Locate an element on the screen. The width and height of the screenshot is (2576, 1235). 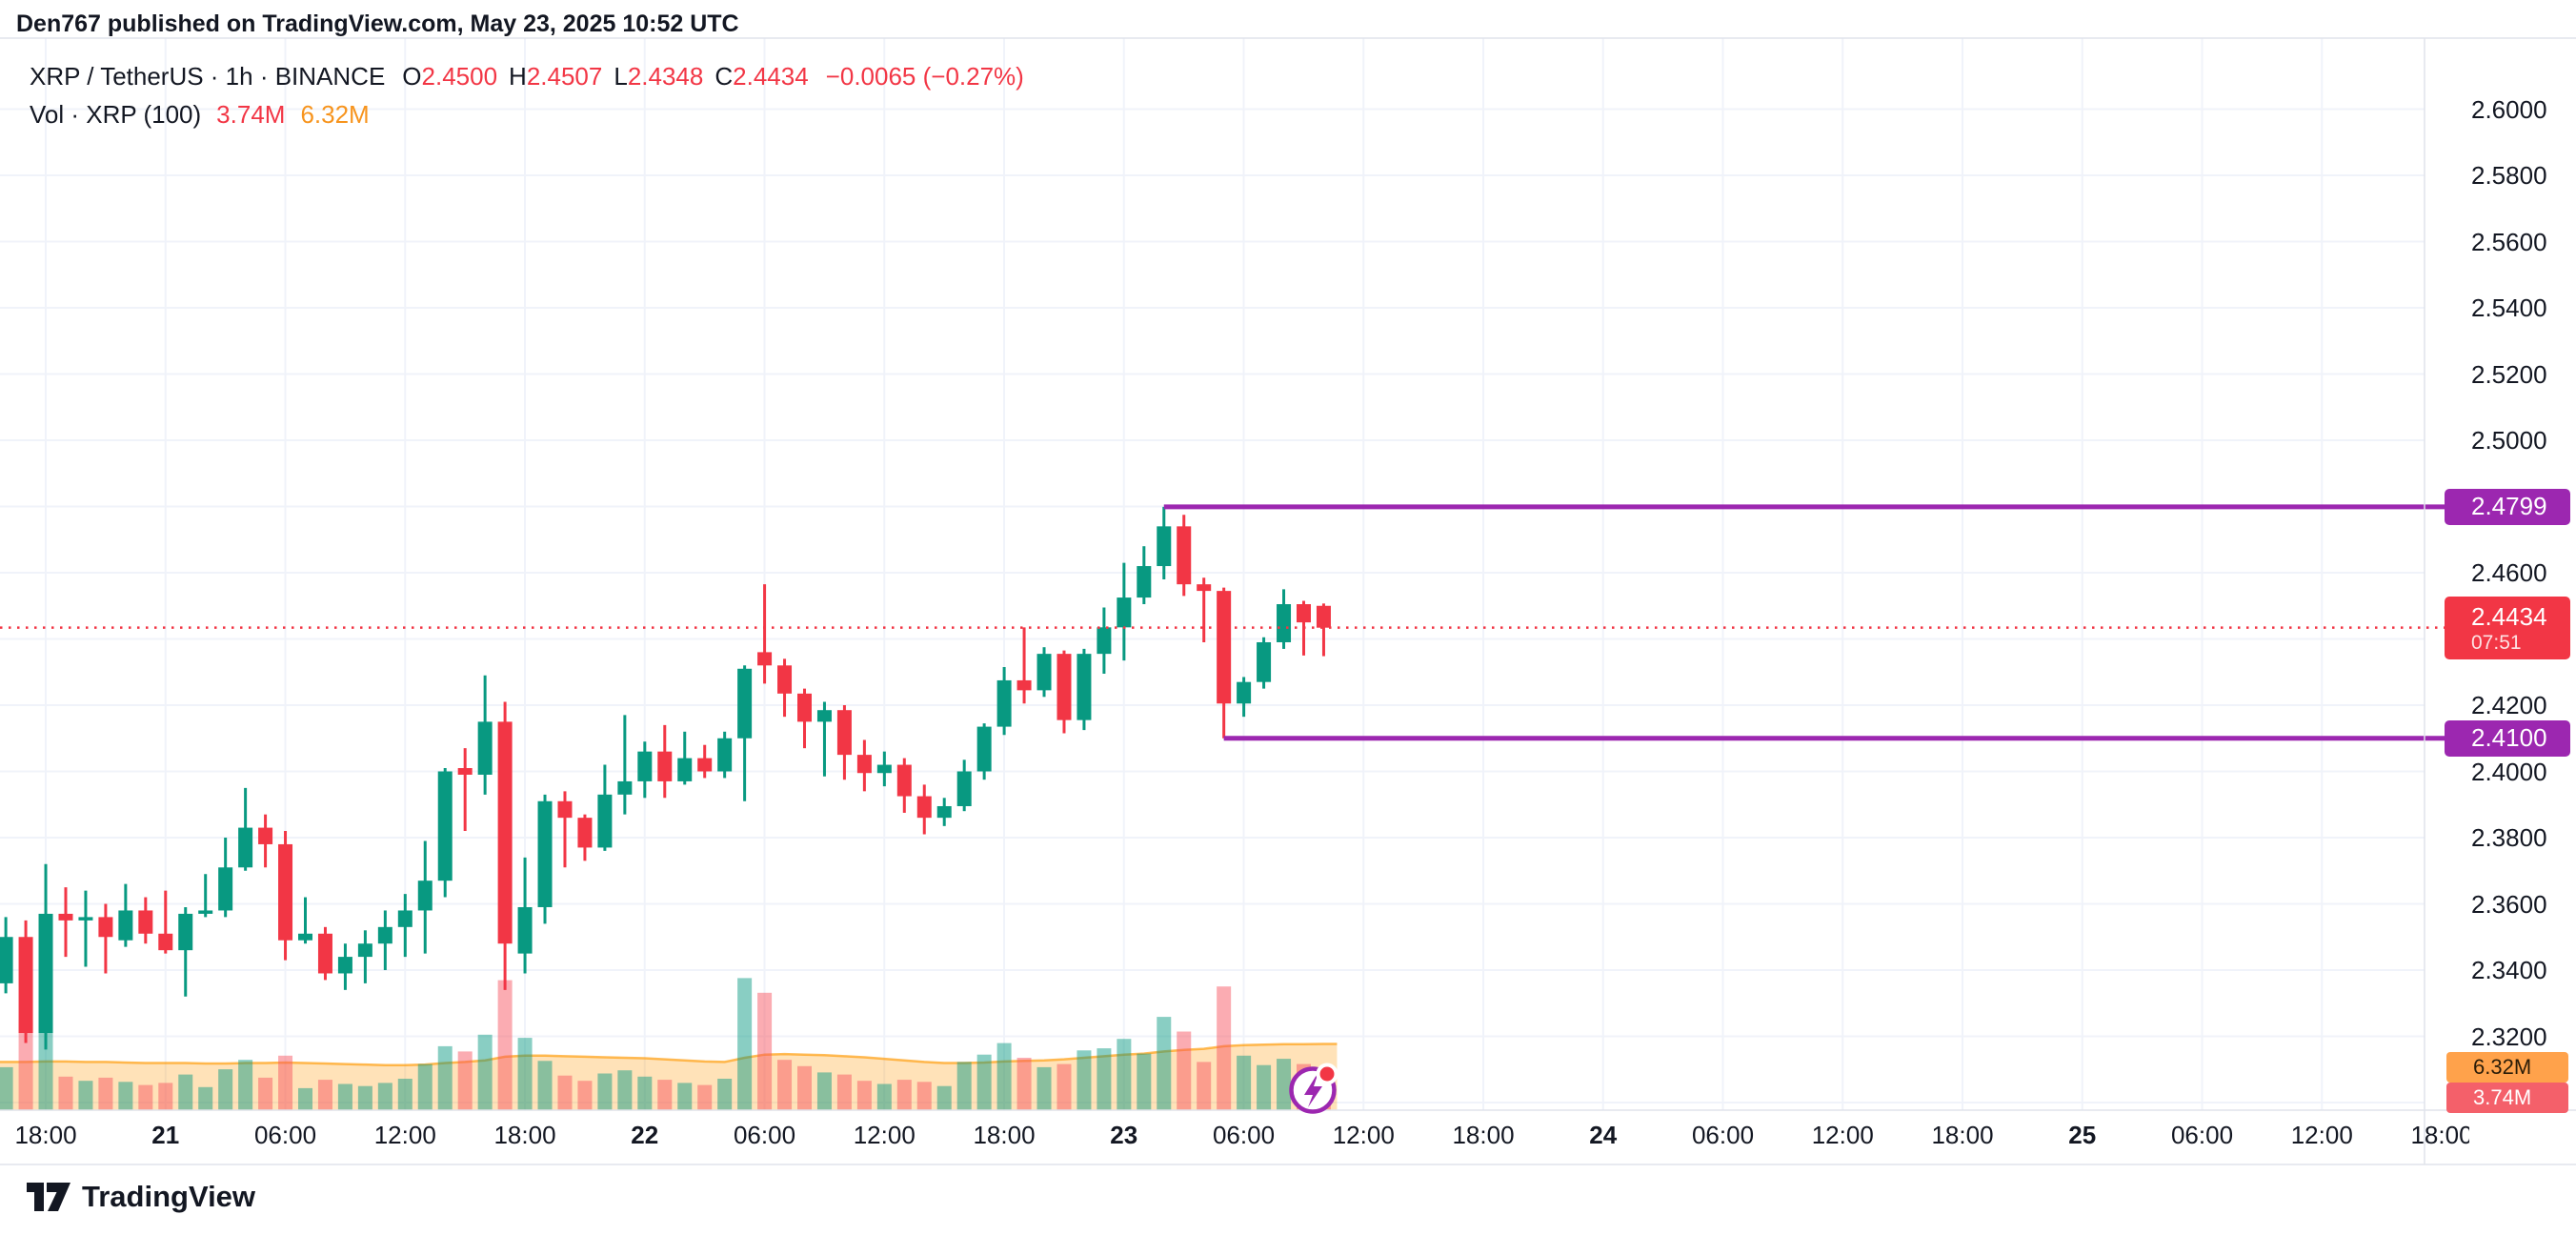
price-label-last: 2.4434 07:51 is located at coordinates (2507, 627).